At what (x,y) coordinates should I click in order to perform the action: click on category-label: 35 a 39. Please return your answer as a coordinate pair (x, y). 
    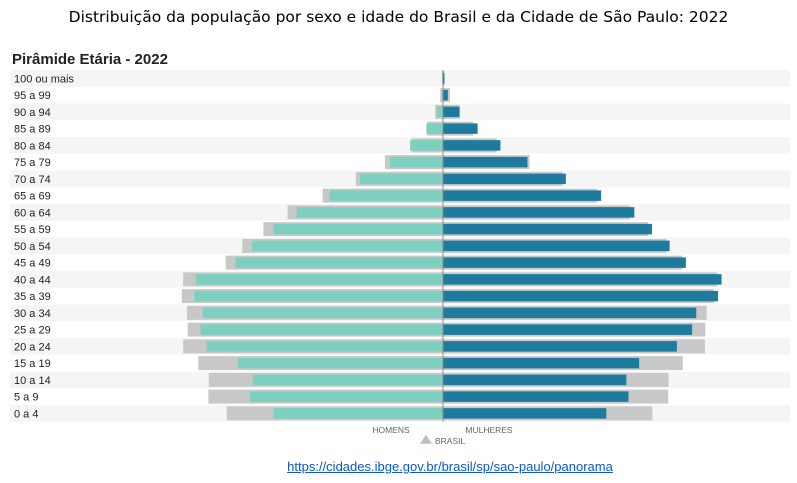
    Looking at the image, I should click on (32, 297).